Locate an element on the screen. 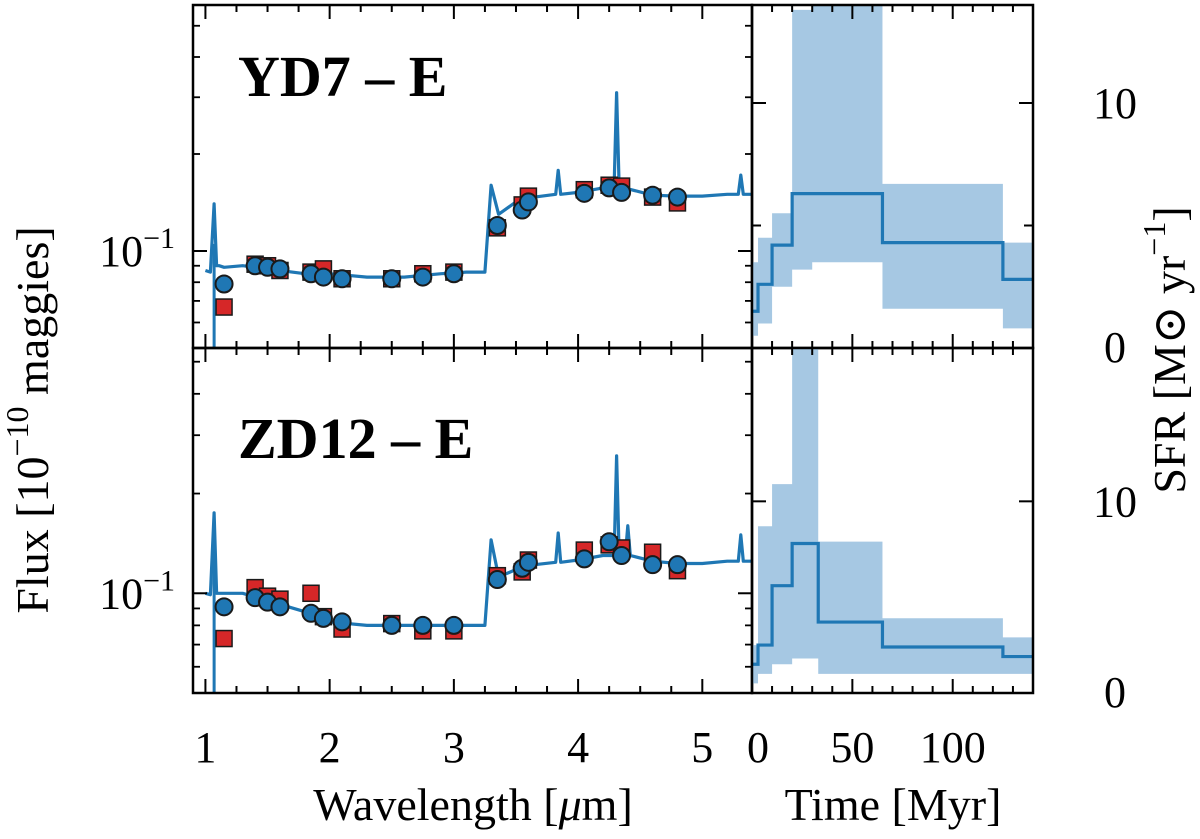  sfh-xlabel: Time [Myr] is located at coordinates (893, 804).